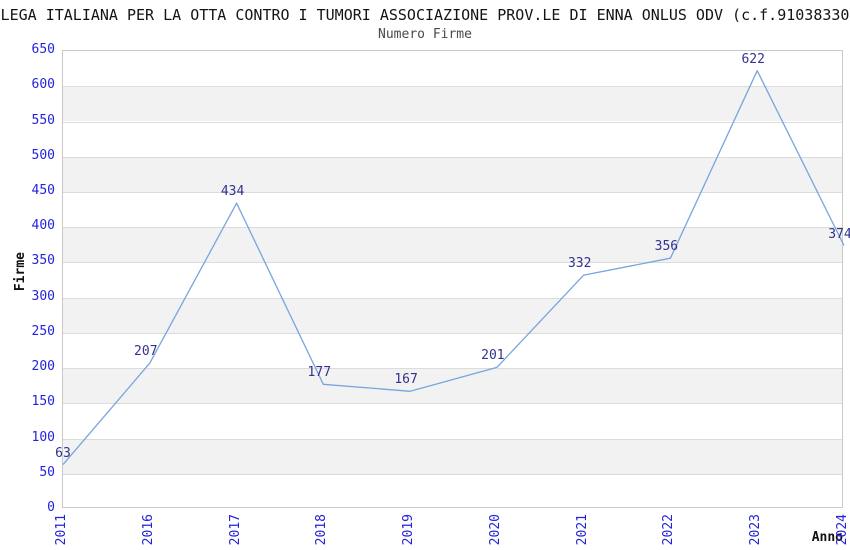 Image resolution: width=850 pixels, height=550 pixels. I want to click on x-tick-label: 2011, so click(61, 530).